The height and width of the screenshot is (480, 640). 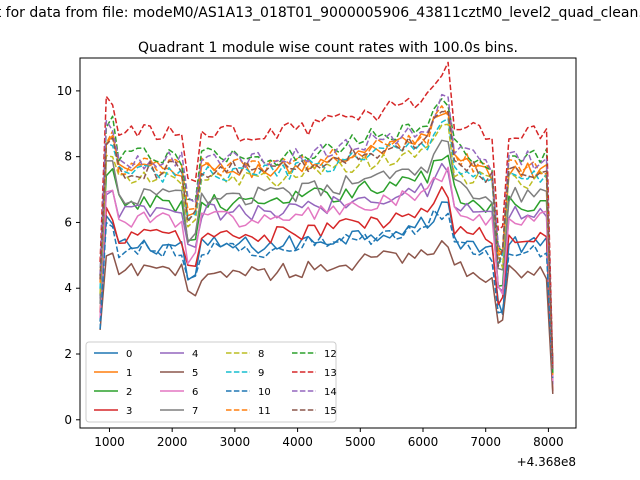 What do you see at coordinates (485, 442) in the screenshot?
I see `x-tick-label: 7000` at bounding box center [485, 442].